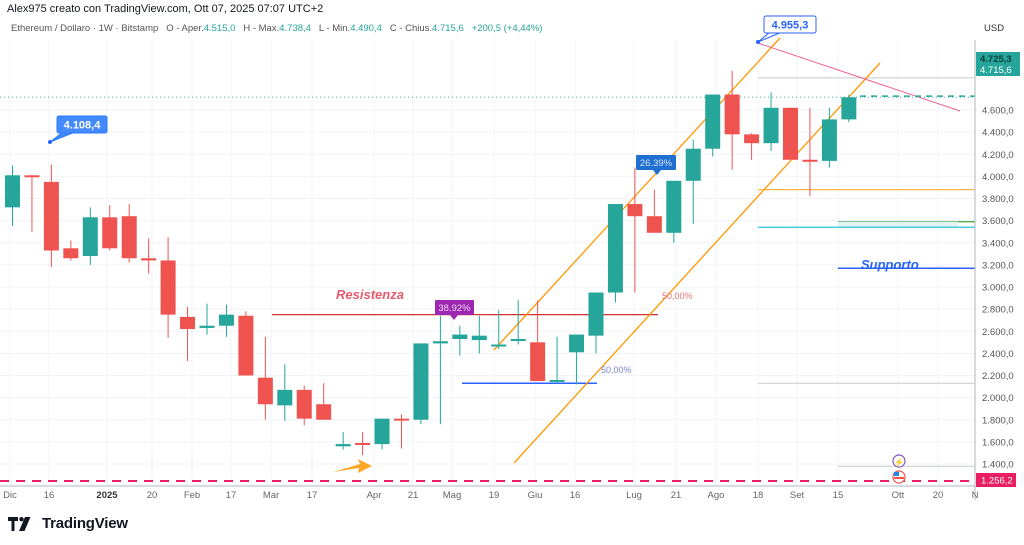  I want to click on lightning-event-icon, so click(899, 461).